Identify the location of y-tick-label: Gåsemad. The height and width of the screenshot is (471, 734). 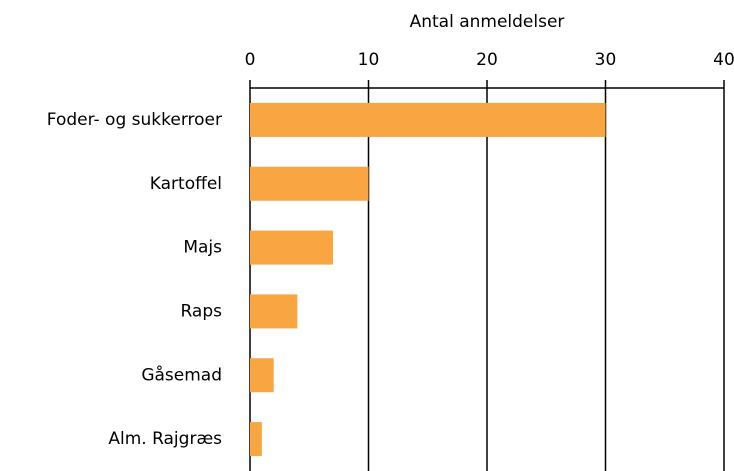
(181, 374).